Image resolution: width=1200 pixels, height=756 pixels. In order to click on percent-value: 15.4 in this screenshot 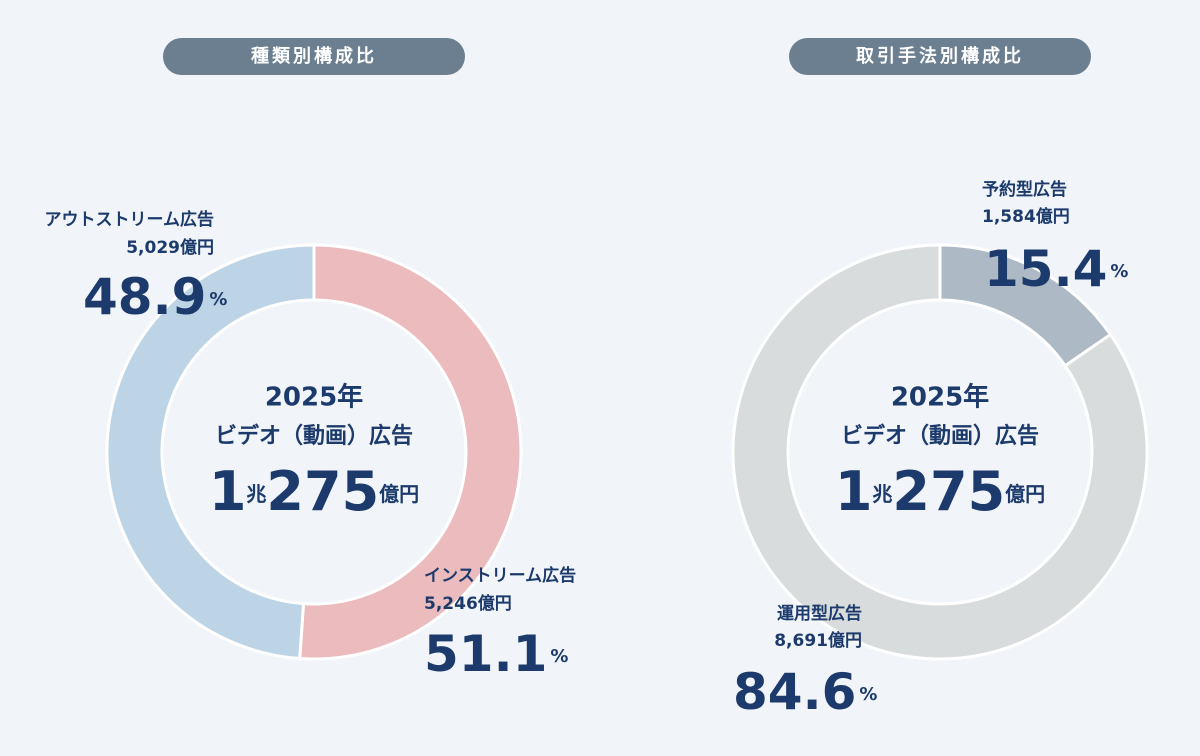, I will do `click(1045, 269)`.